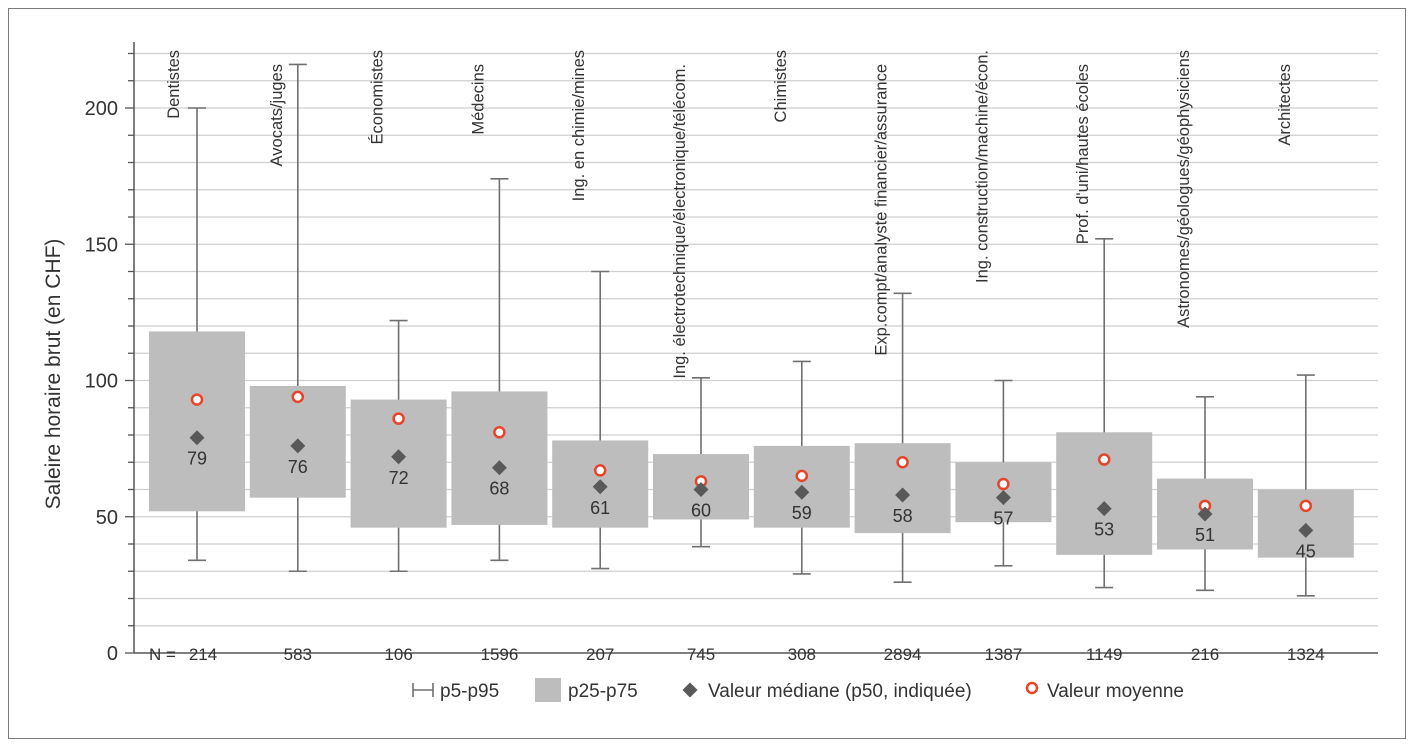 This screenshot has height=749, width=1416. Describe the element at coordinates (107, 518) in the screenshot. I see `y-tick-label: 50` at that location.